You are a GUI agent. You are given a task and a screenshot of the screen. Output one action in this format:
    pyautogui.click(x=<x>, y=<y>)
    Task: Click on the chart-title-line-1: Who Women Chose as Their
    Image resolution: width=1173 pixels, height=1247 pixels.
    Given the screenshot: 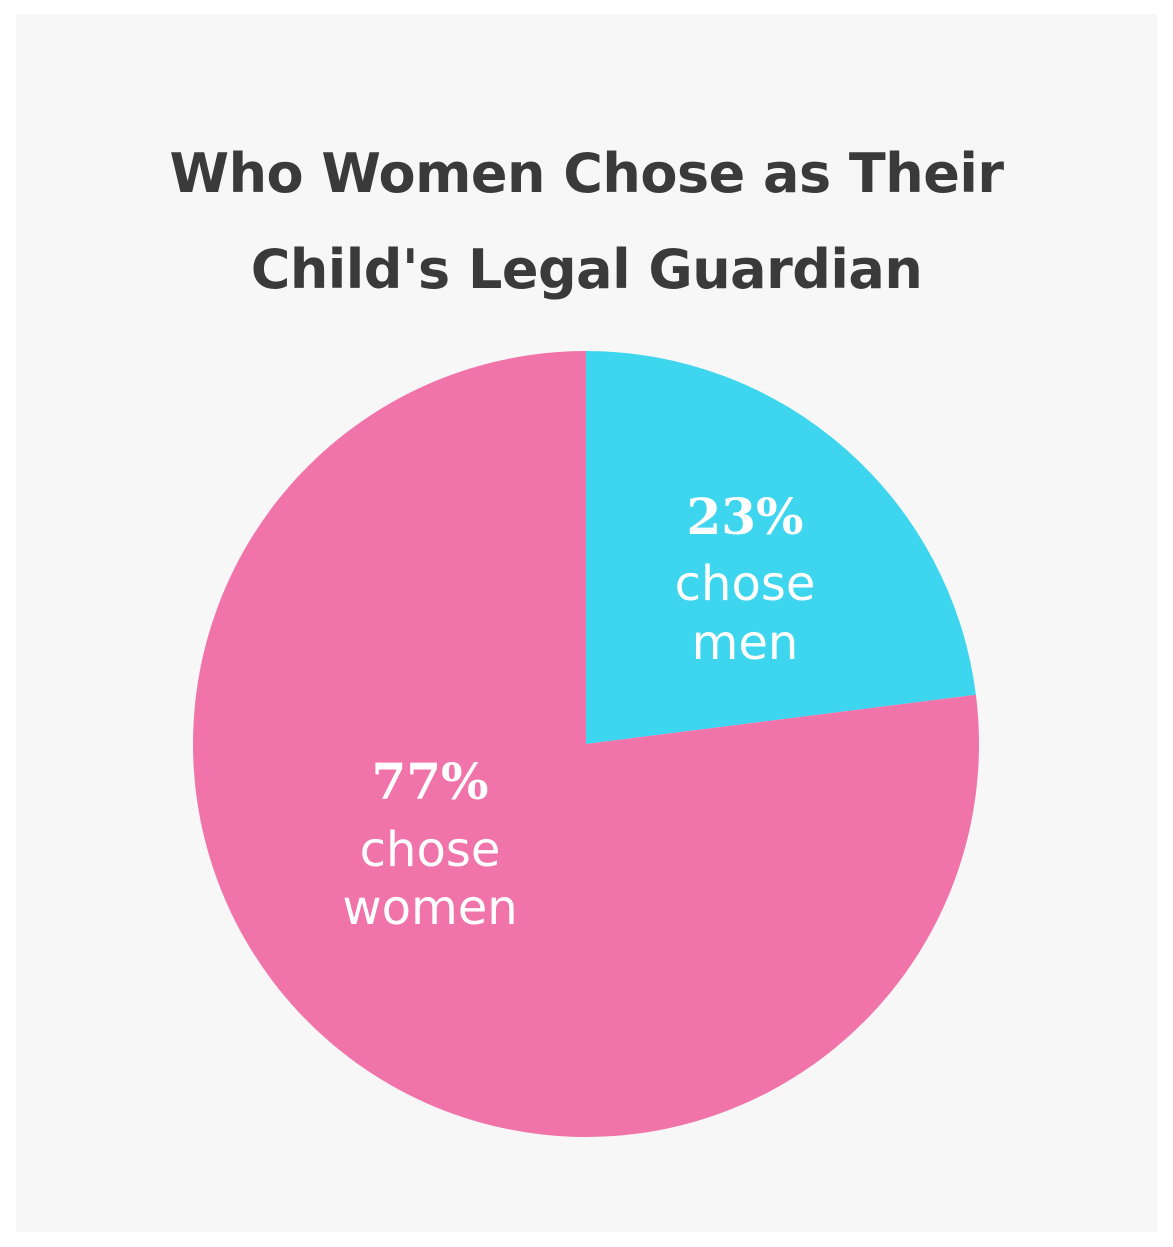 What is the action you would take?
    pyautogui.click(x=586, y=173)
    